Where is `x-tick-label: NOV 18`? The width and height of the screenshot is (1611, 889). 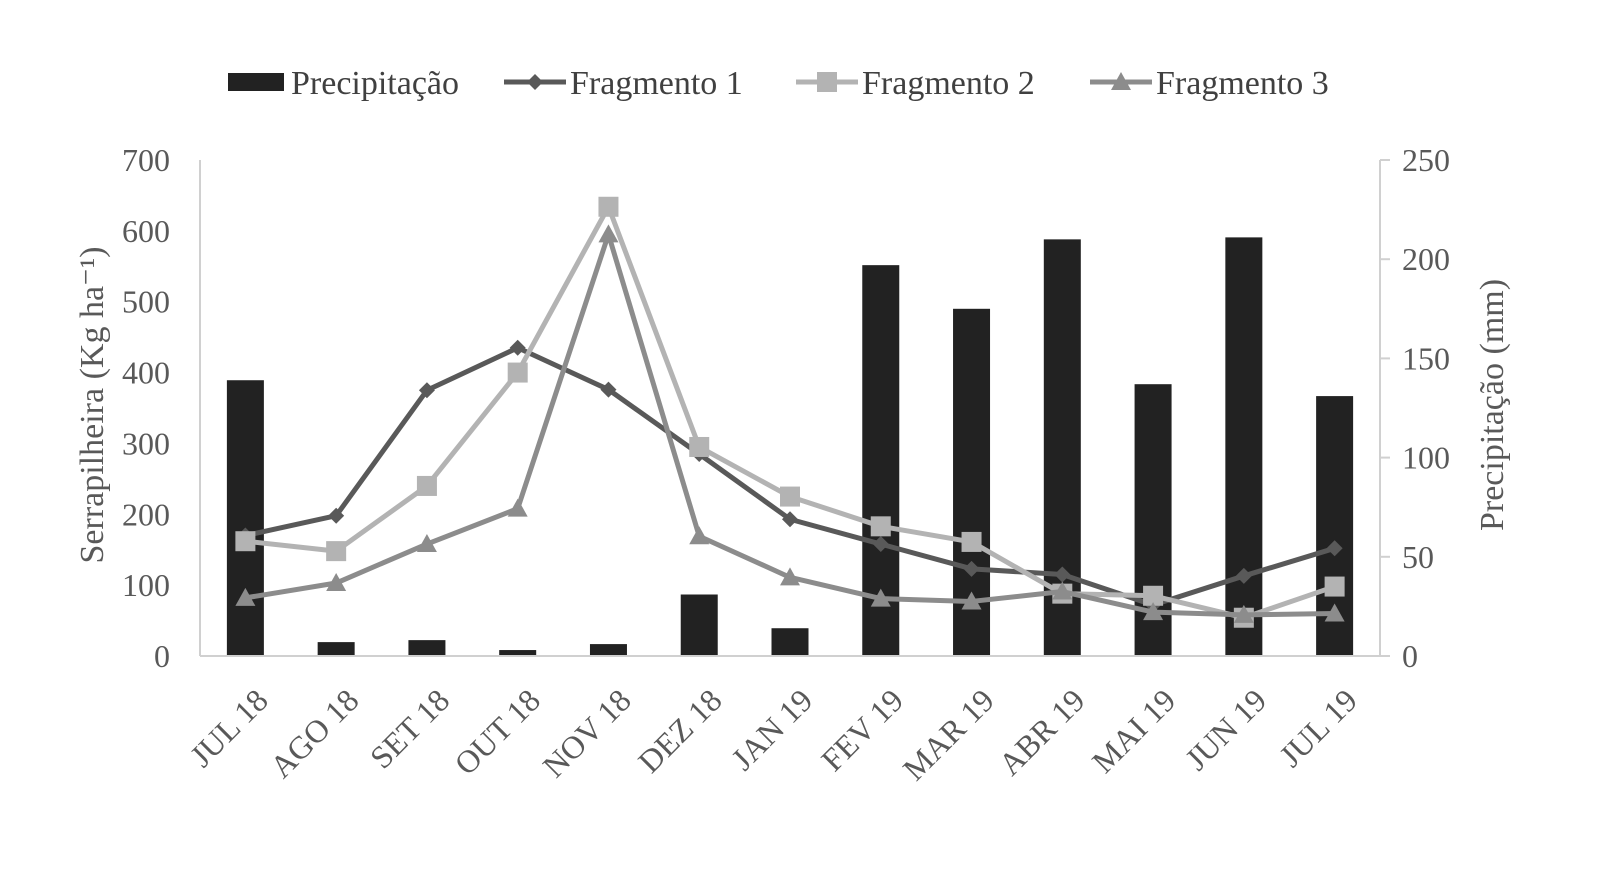
x-tick-label: NOV 18 is located at coordinates (586, 733).